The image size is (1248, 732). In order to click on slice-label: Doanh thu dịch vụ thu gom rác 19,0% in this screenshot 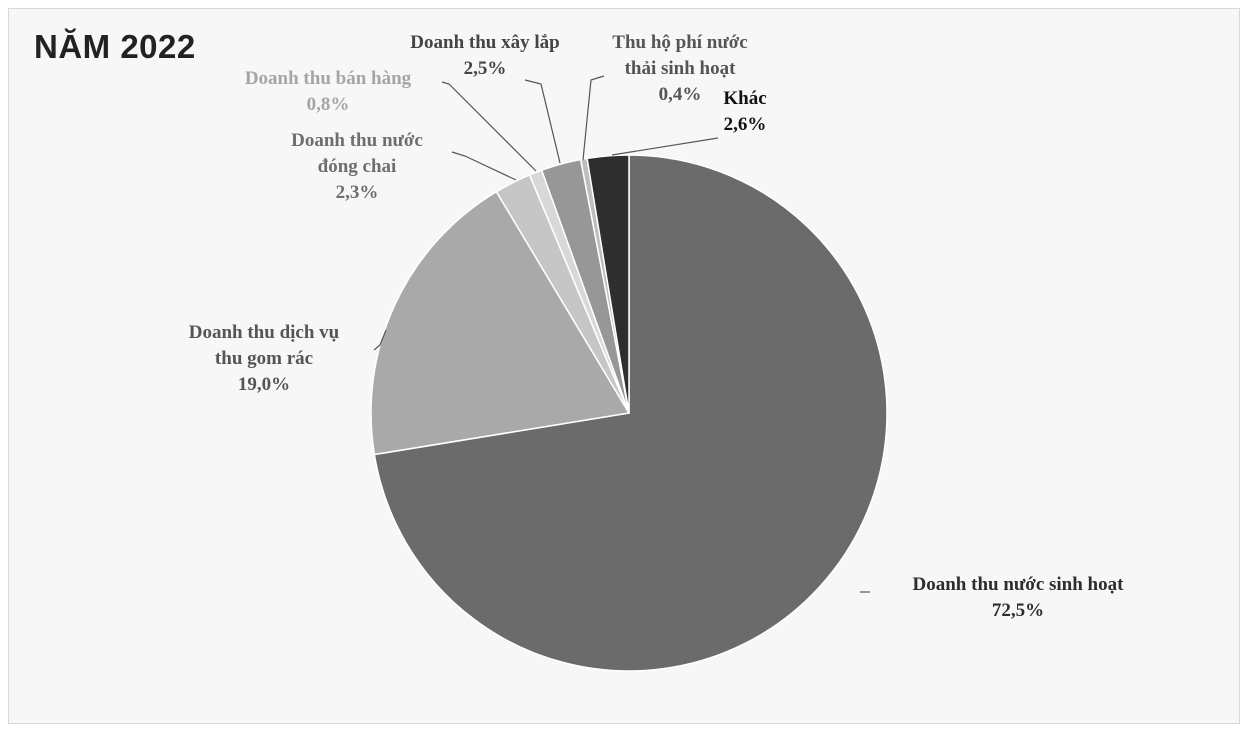, I will do `click(264, 358)`.